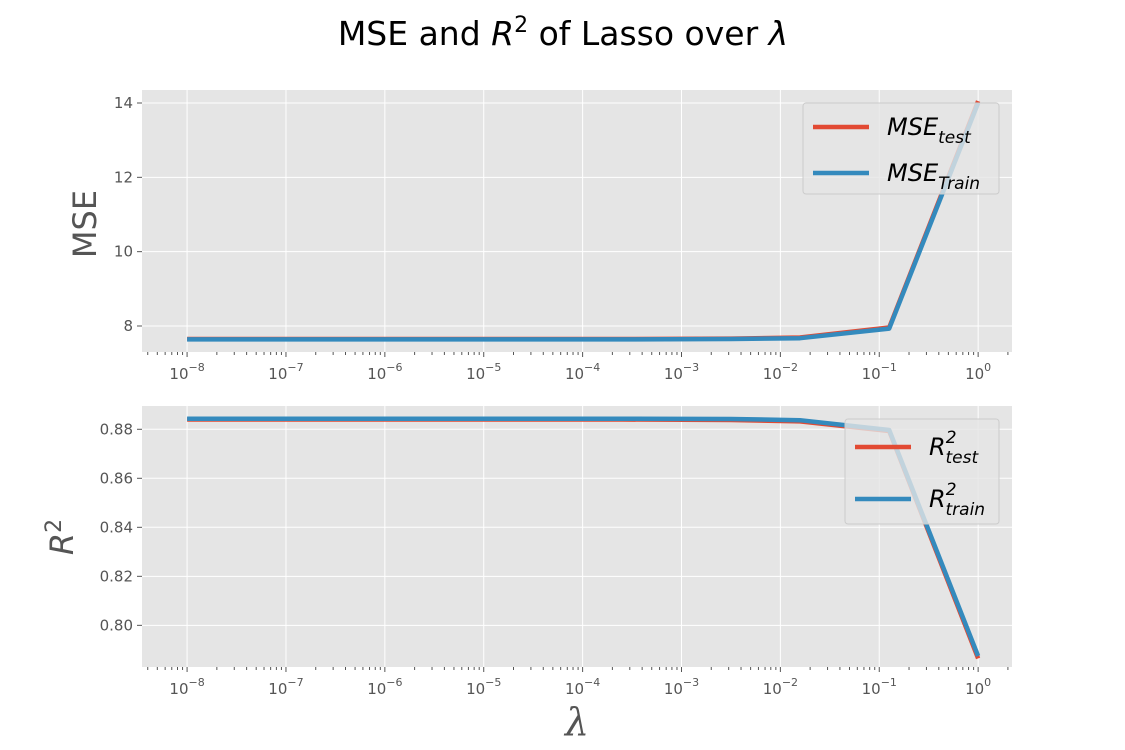 This screenshot has width=1125, height=750. Describe the element at coordinates (933, 176) in the screenshot. I see `legend-label-Train: MSETrain` at that location.